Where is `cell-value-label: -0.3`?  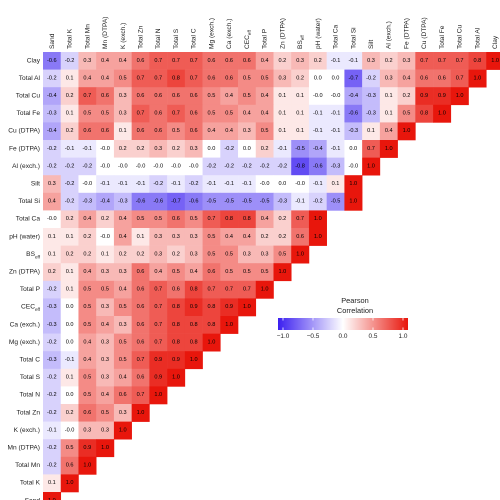
cell-value-label: -0.3 is located at coordinates (353, 131).